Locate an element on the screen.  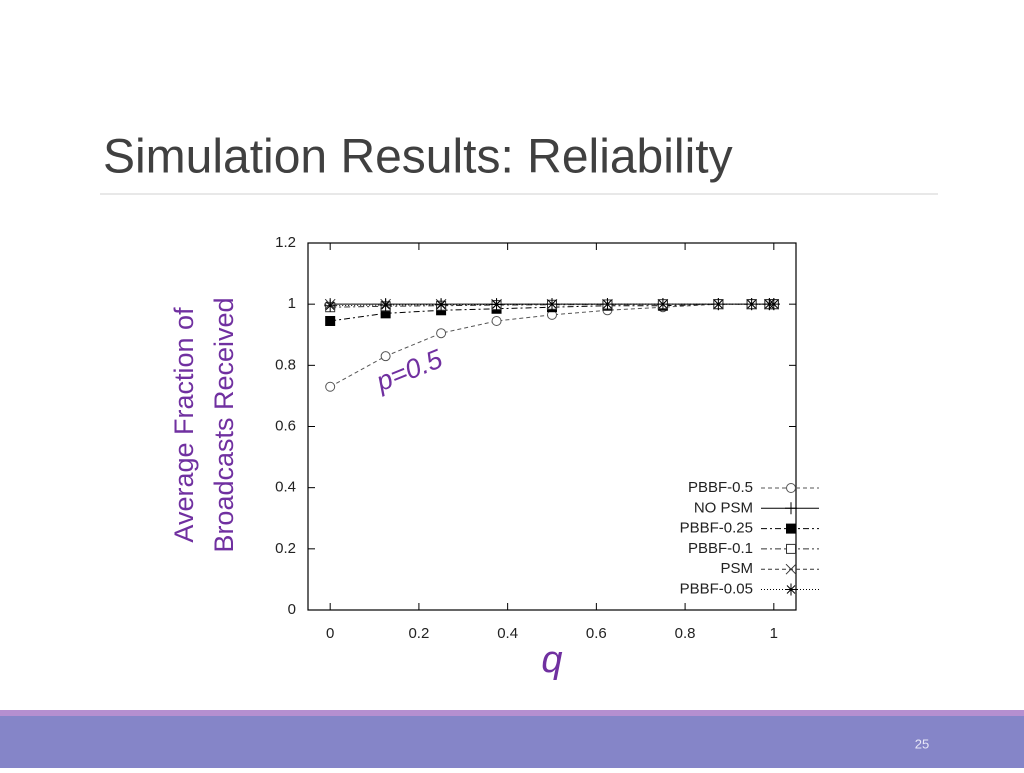
annotation: p=0.5 is located at coordinates (409, 370).